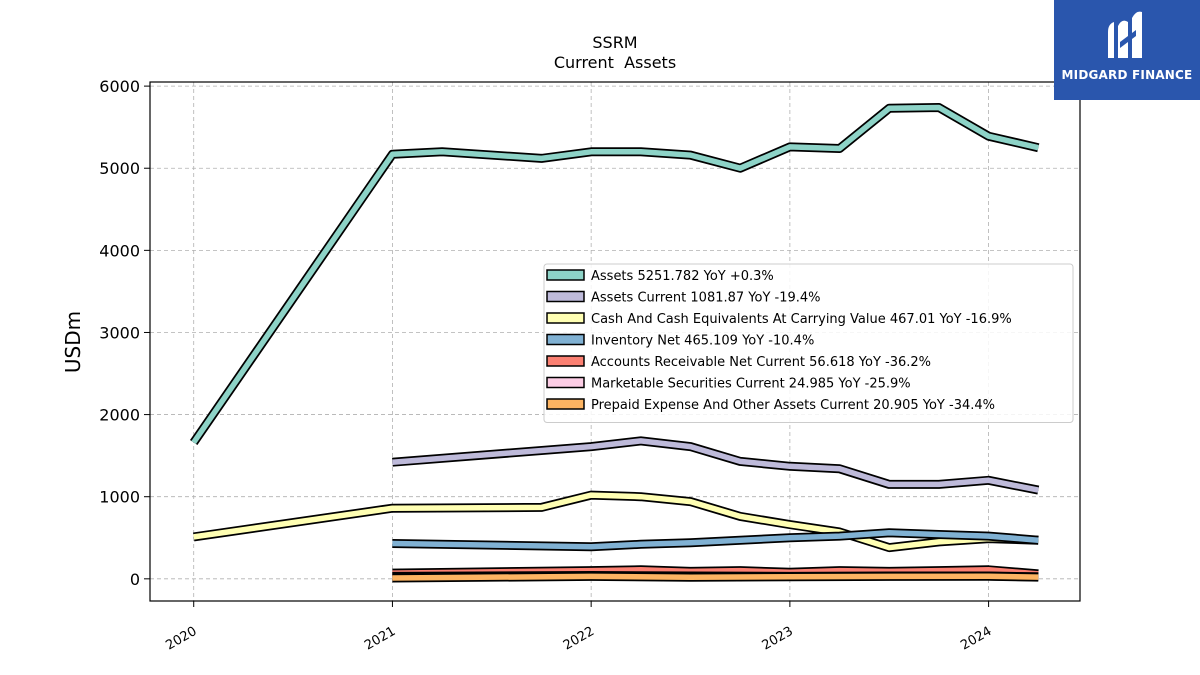 The width and height of the screenshot is (1200, 675). Describe the element at coordinates (1125, 35) in the screenshot. I see `brand-mark-icon` at that location.